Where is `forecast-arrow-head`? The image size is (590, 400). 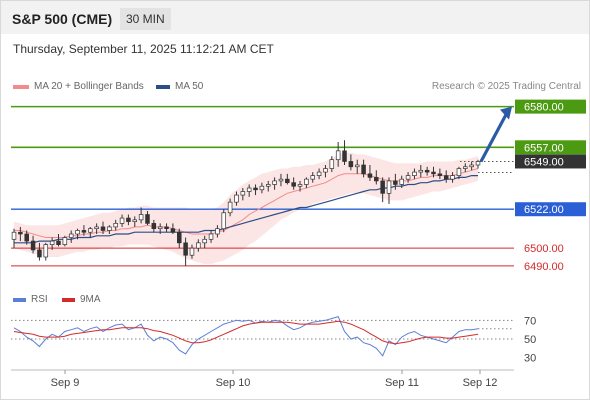 forecast-arrow-head is located at coordinates (506, 113).